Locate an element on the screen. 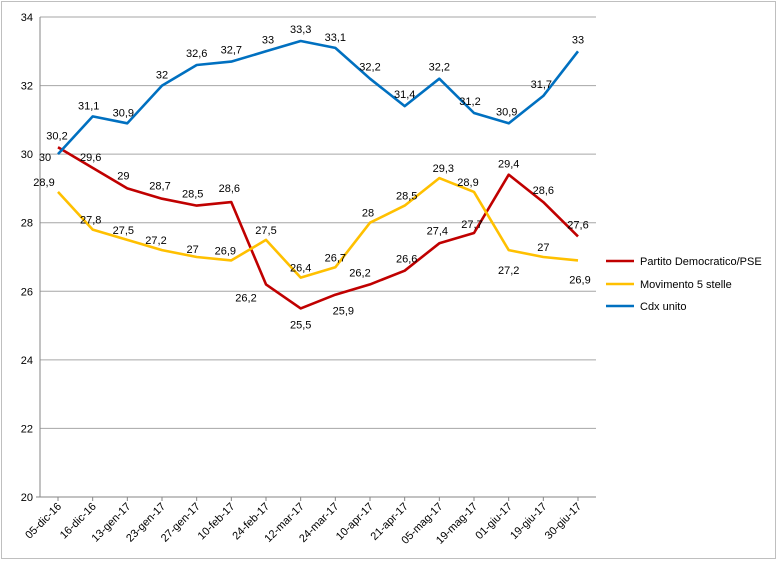 This screenshot has width=778, height=561. y-tick-26: 26 is located at coordinates (27, 292).